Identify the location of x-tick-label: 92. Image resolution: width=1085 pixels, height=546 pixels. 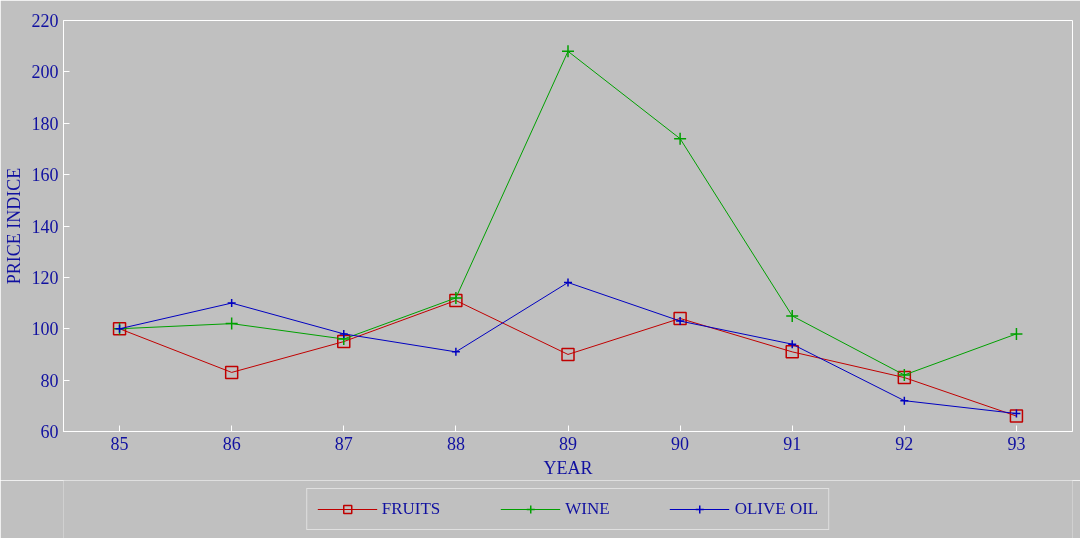
(904, 443).